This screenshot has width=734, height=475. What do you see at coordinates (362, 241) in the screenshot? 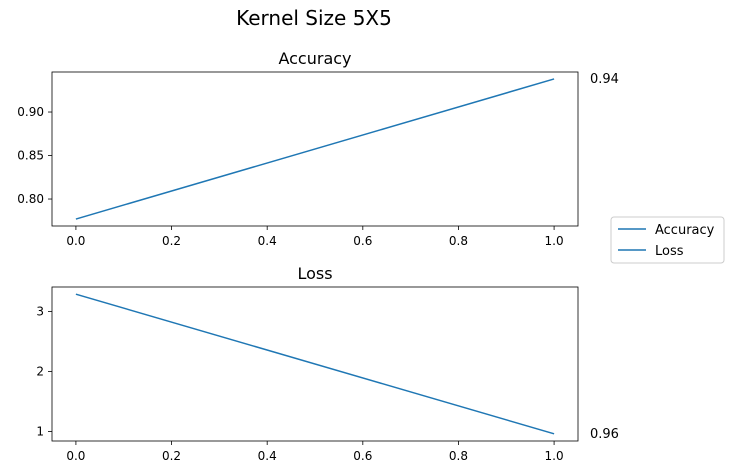
I see `x-tick-label-accuracy: 0.6` at bounding box center [362, 241].